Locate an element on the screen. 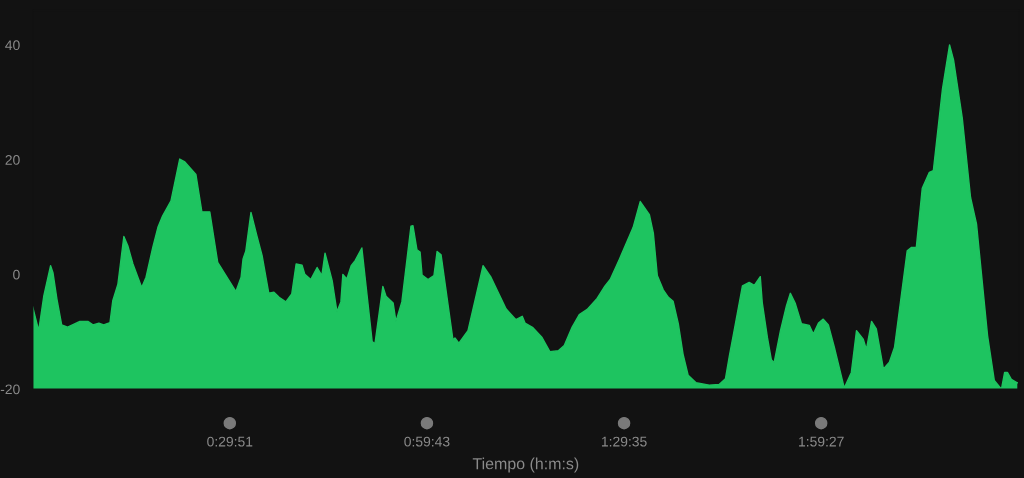  x-axis-title: Tiempo (h:m:s) is located at coordinates (525, 465).